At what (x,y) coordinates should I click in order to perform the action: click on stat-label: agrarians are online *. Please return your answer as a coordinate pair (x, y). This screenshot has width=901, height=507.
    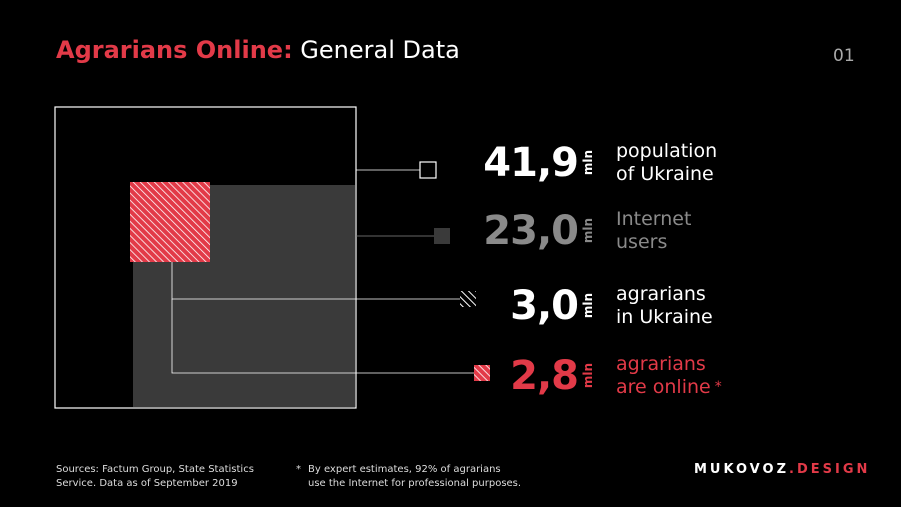
    Looking at the image, I should click on (669, 376).